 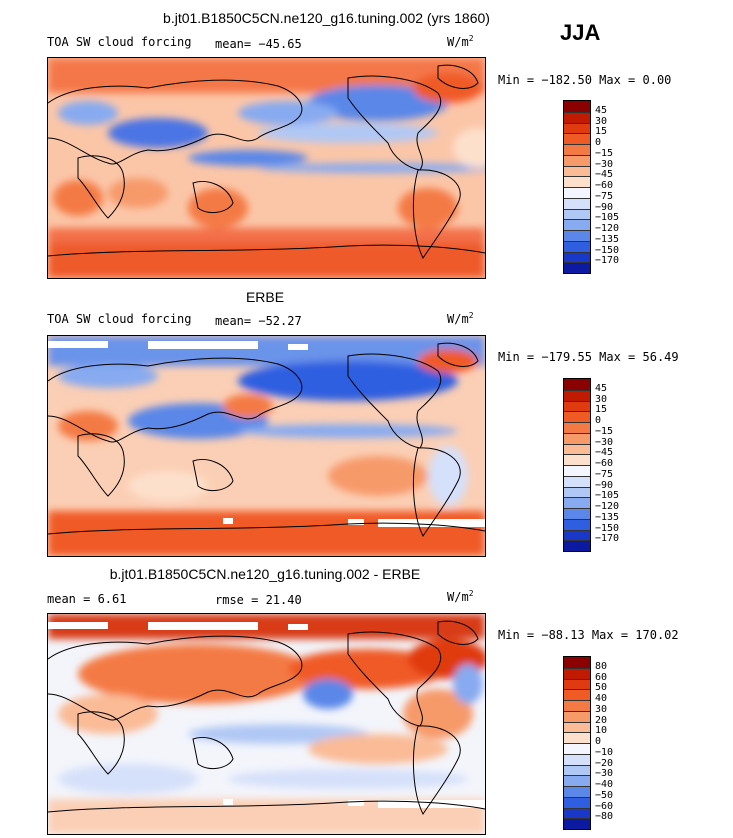 I want to click on panel3-units: W/m2, so click(x=460, y=596).